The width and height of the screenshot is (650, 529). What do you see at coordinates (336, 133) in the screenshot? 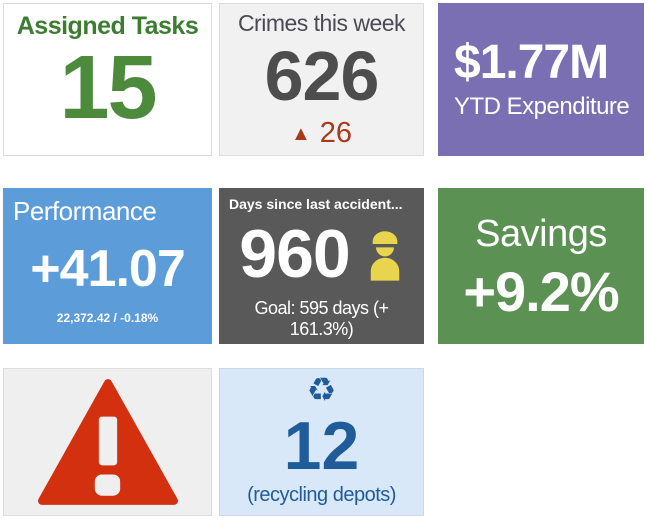
I see `crimes-delta-value: 26` at bounding box center [336, 133].